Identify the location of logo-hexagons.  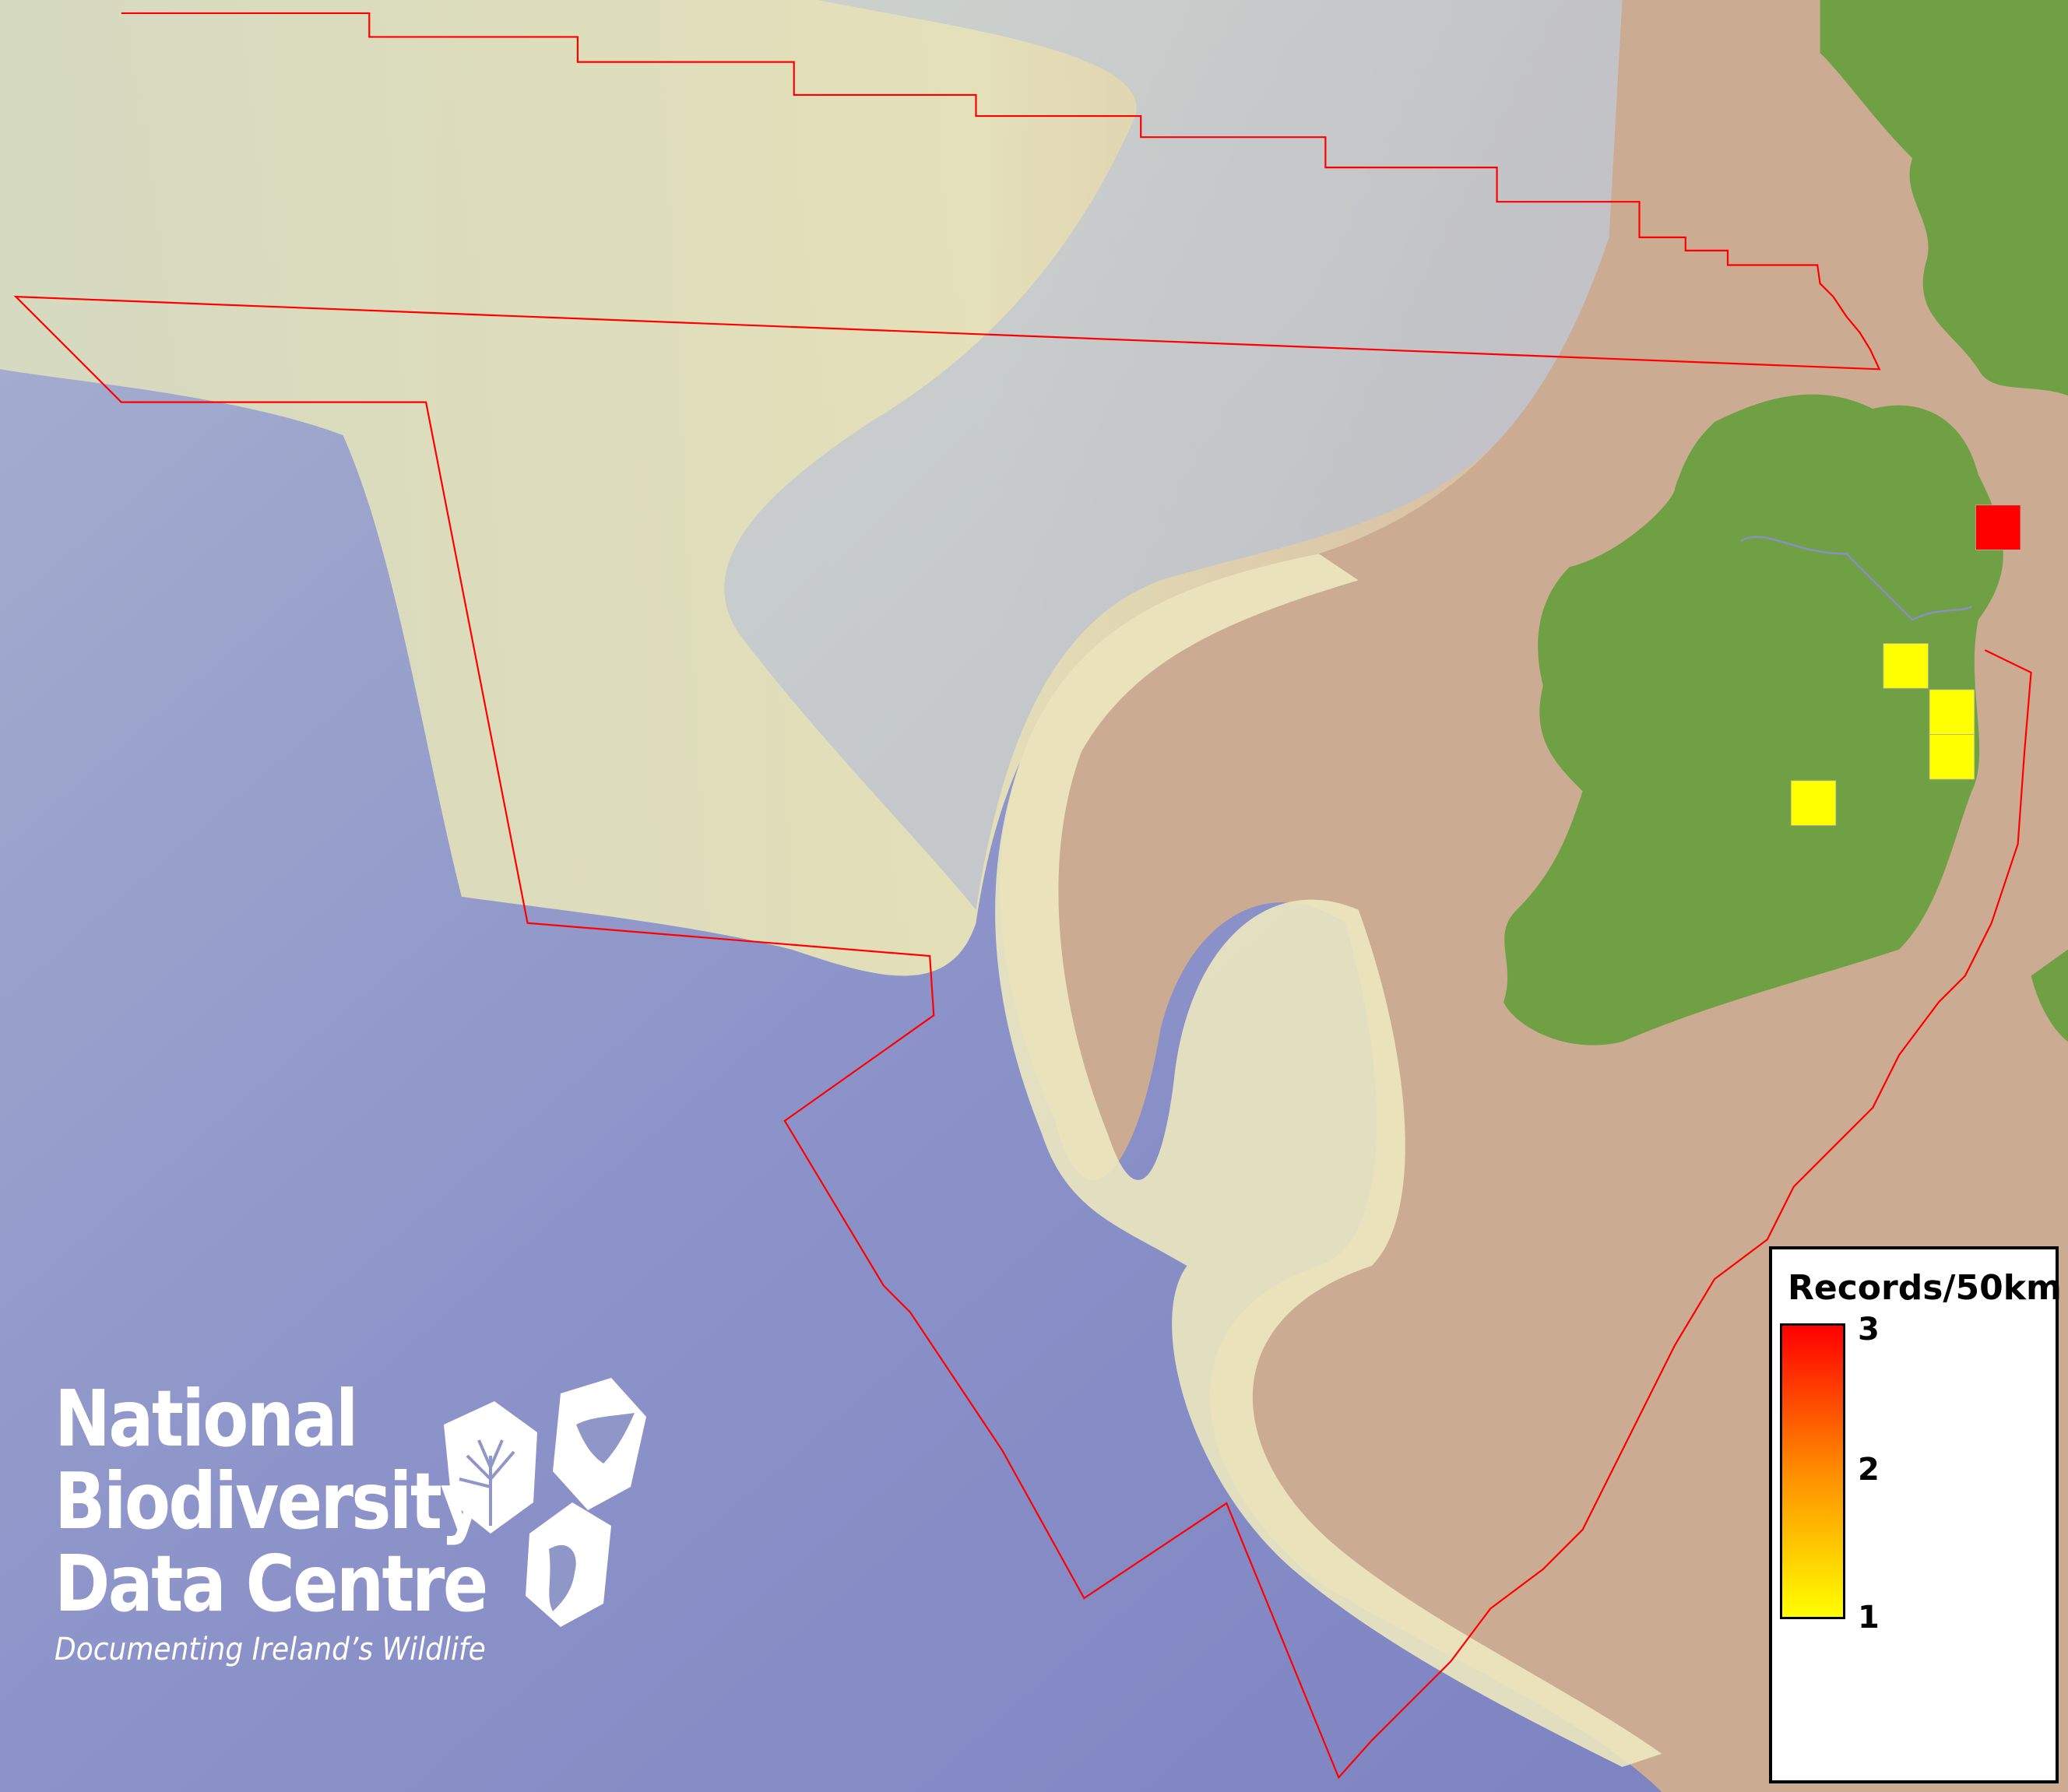
(545, 1502).